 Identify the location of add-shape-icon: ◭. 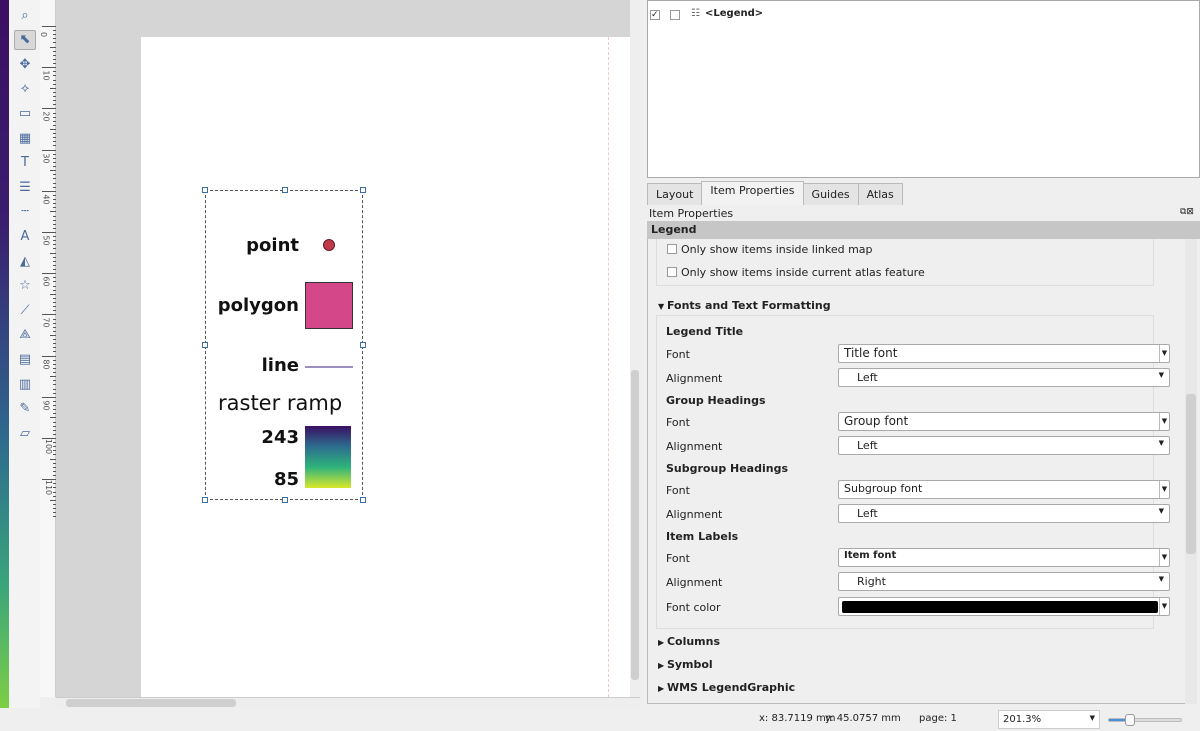
(25, 261).